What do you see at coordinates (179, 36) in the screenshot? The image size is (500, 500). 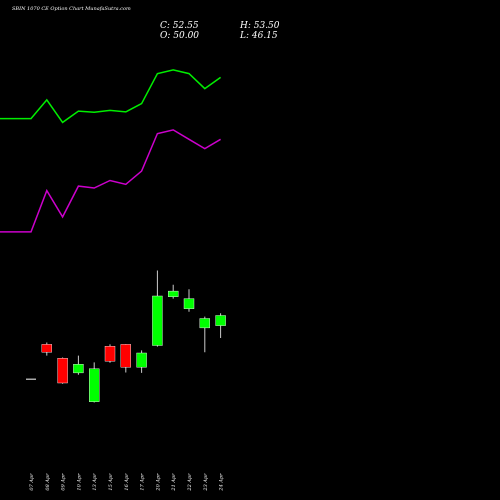 I see `open-value: O: 50.00` at bounding box center [179, 36].